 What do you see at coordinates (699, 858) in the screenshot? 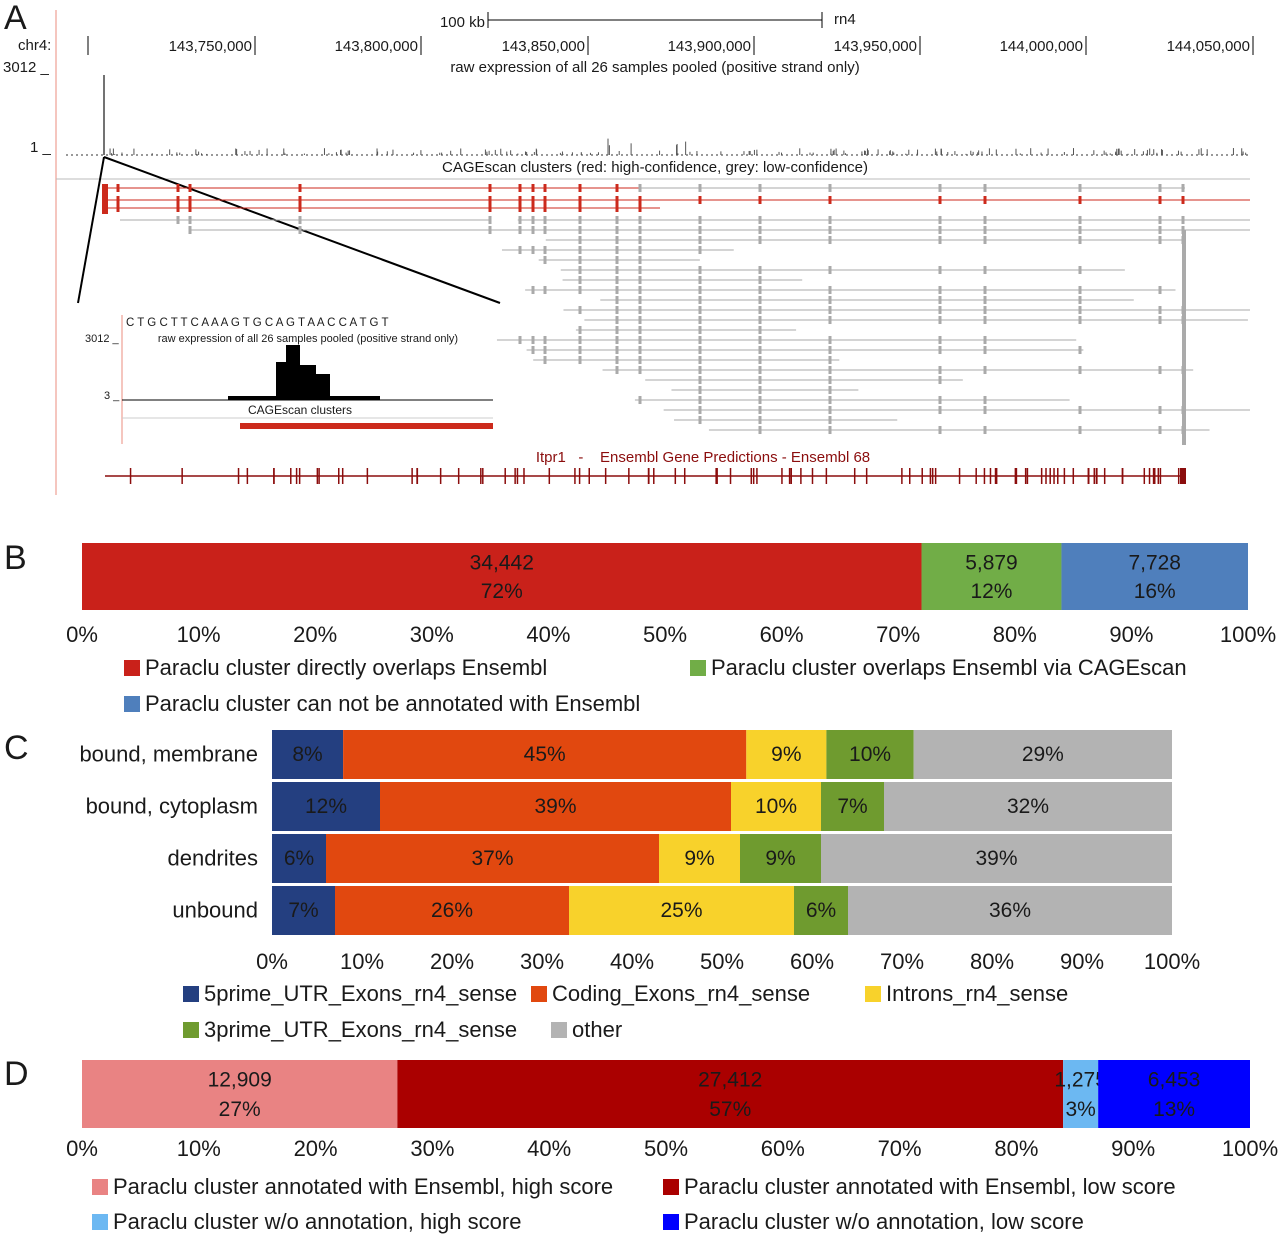
I see `value-label: 9%` at bounding box center [699, 858].